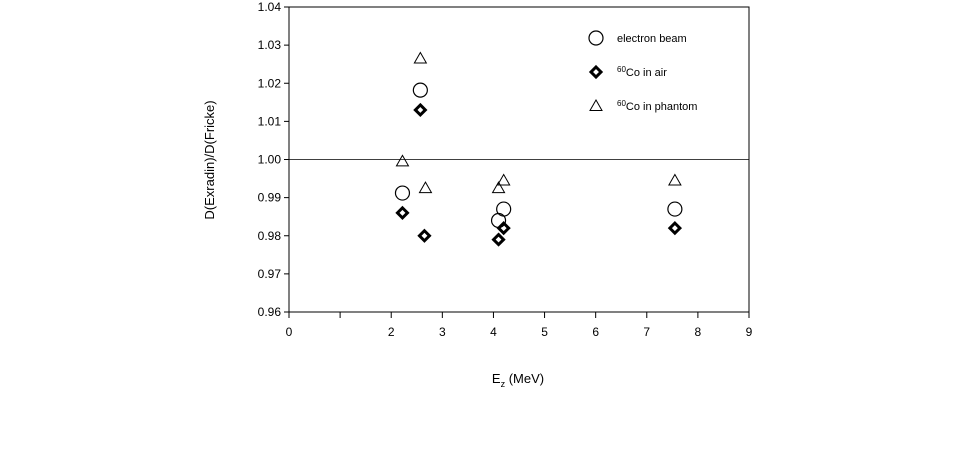 This screenshot has height=464, width=960. I want to click on data-points, so click(538, 149).